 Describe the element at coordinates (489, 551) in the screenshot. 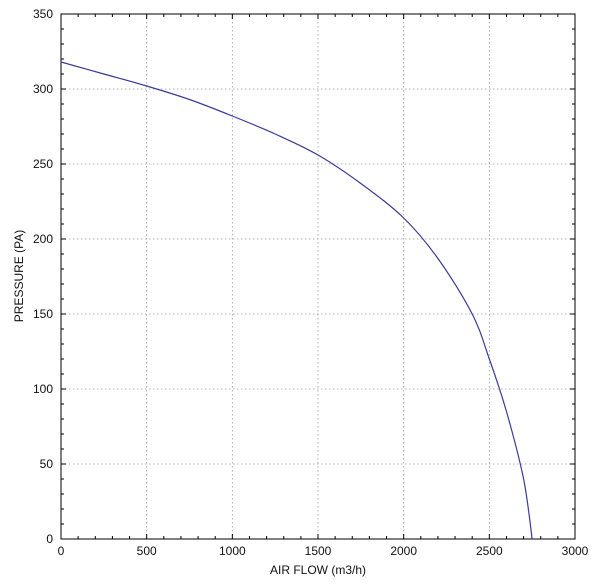

I see `x-tick-label: 2500` at that location.